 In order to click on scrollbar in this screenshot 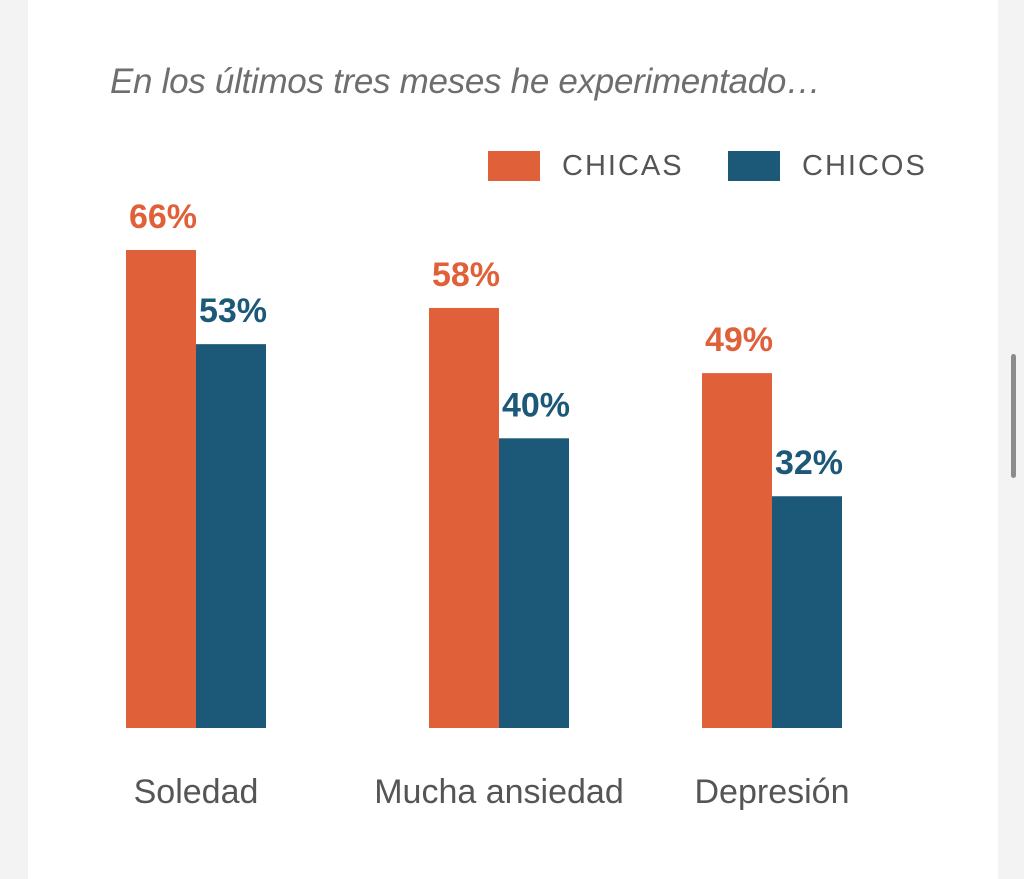, I will do `click(1013, 416)`.